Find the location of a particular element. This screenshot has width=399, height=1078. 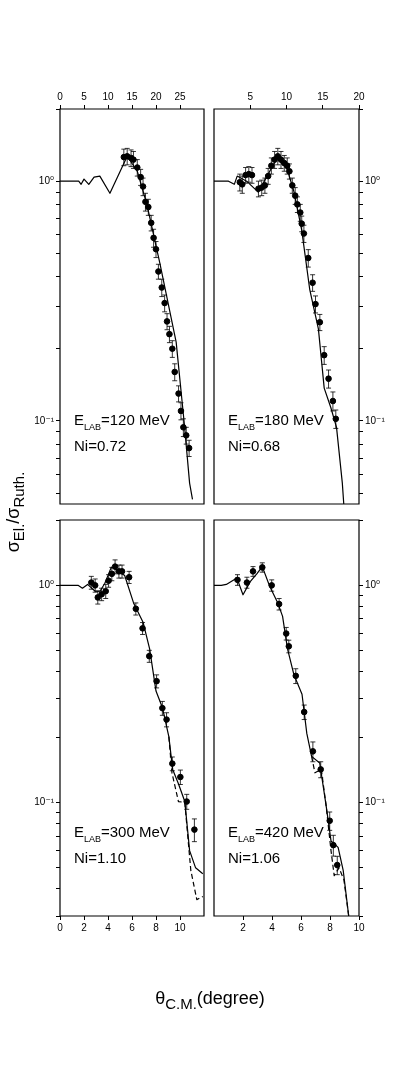

annotation: Ni=0.72 is located at coordinates (100, 445).